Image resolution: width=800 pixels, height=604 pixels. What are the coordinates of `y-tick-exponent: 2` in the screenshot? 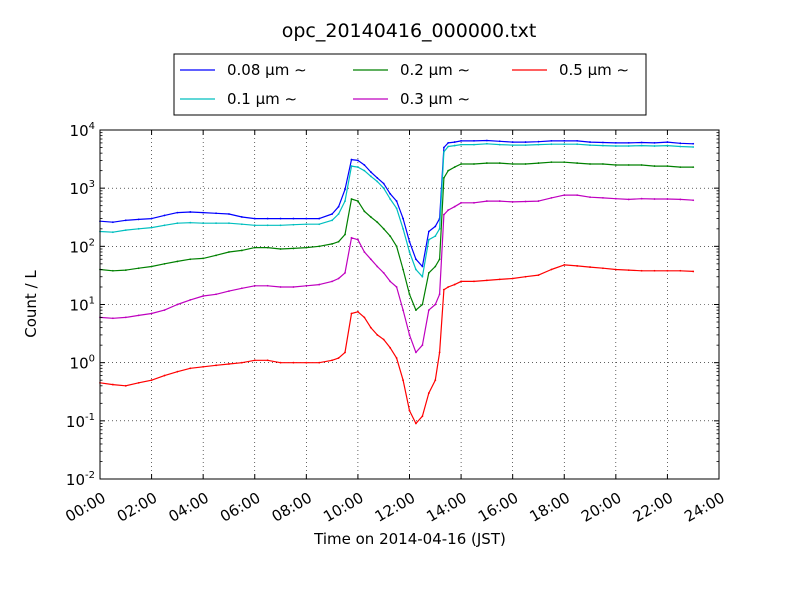 It's located at (92, 242).